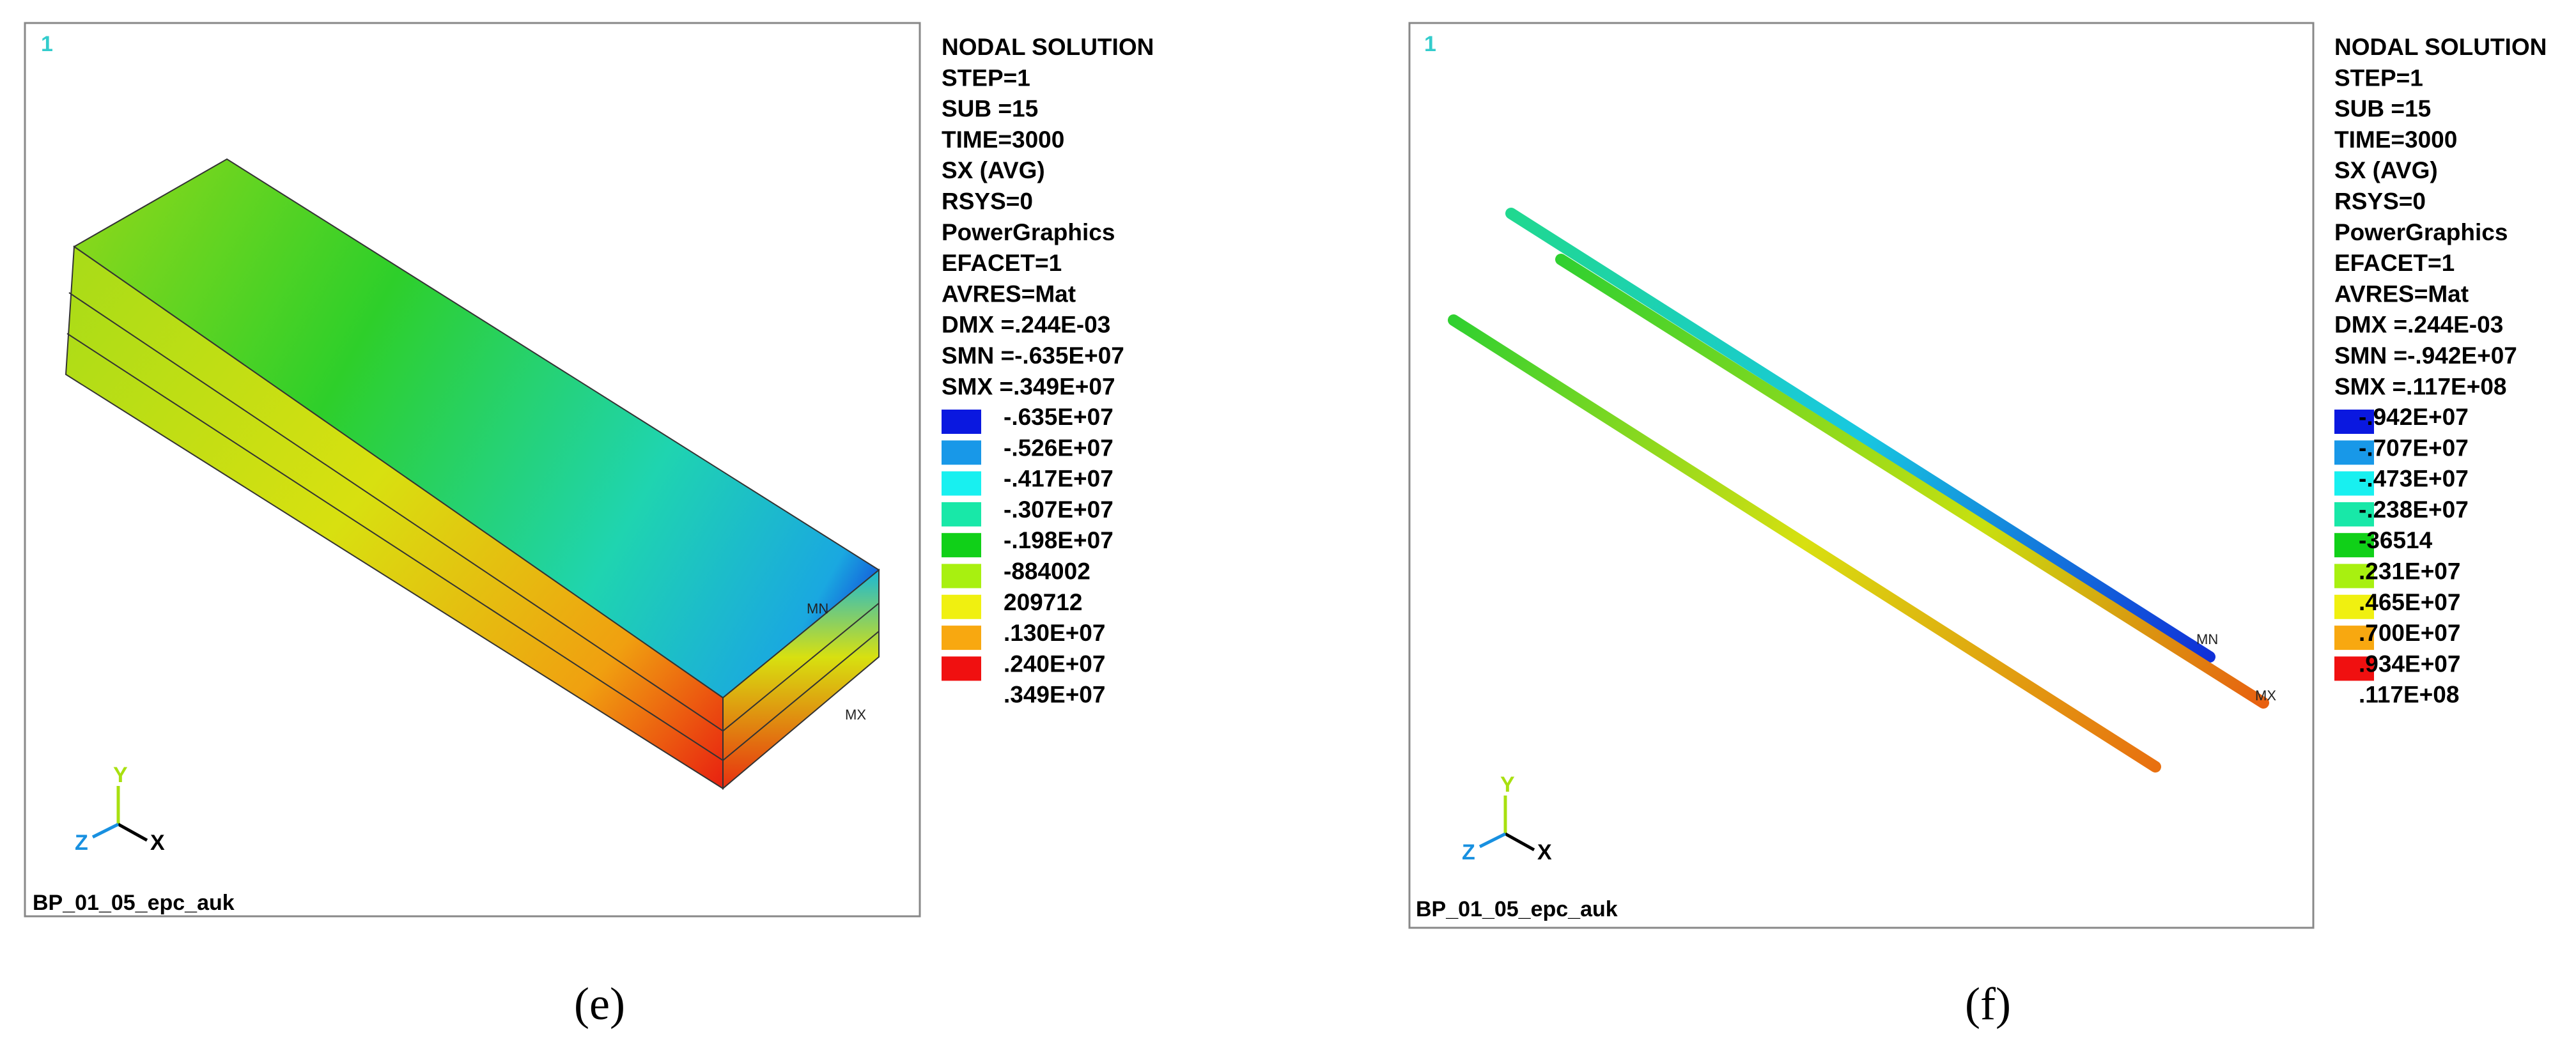  I want to click on legend-level: -36514, so click(2396, 540).